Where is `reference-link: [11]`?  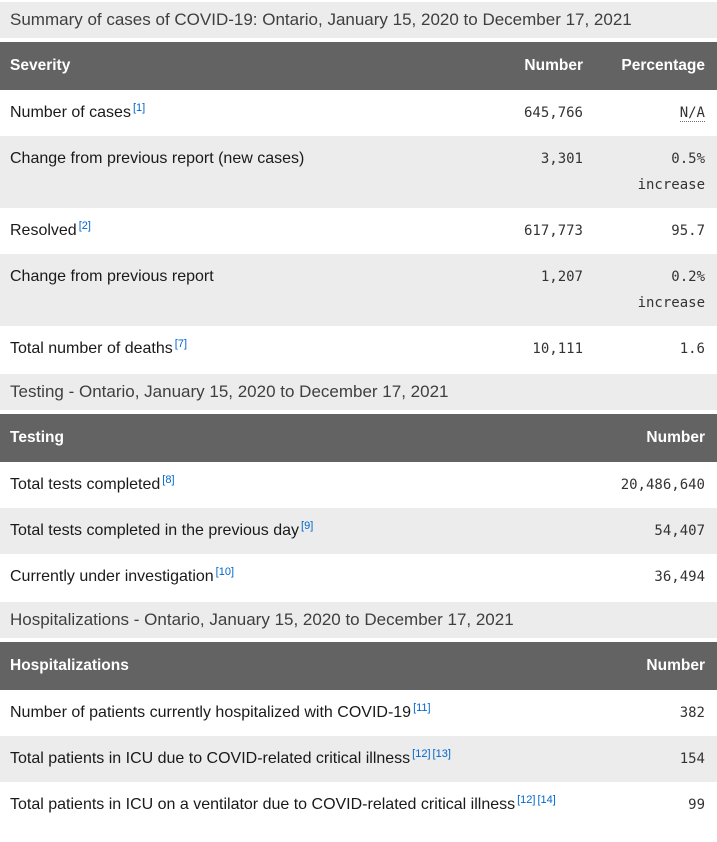 reference-link: [11] is located at coordinates (422, 707).